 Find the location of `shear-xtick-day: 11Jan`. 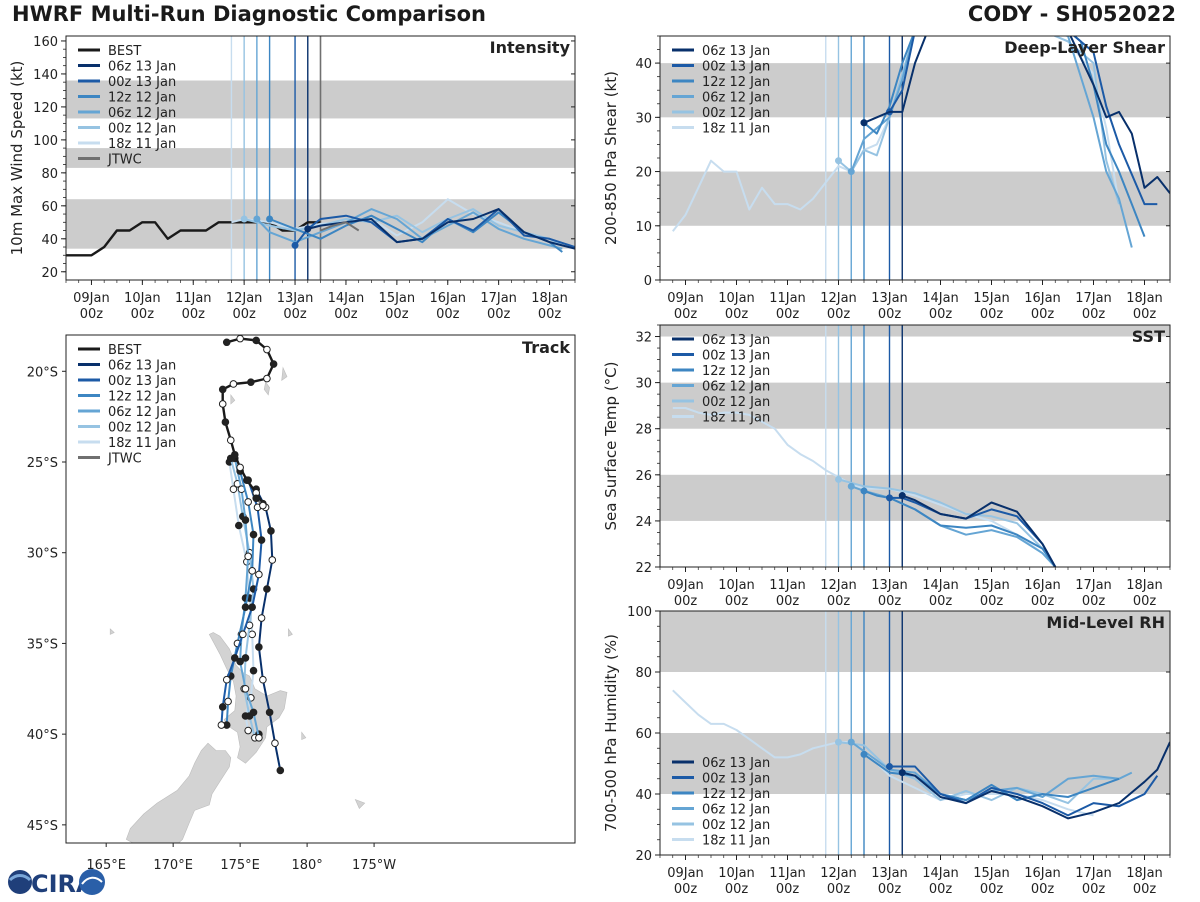

shear-xtick-day: 11Jan is located at coordinates (787, 298).